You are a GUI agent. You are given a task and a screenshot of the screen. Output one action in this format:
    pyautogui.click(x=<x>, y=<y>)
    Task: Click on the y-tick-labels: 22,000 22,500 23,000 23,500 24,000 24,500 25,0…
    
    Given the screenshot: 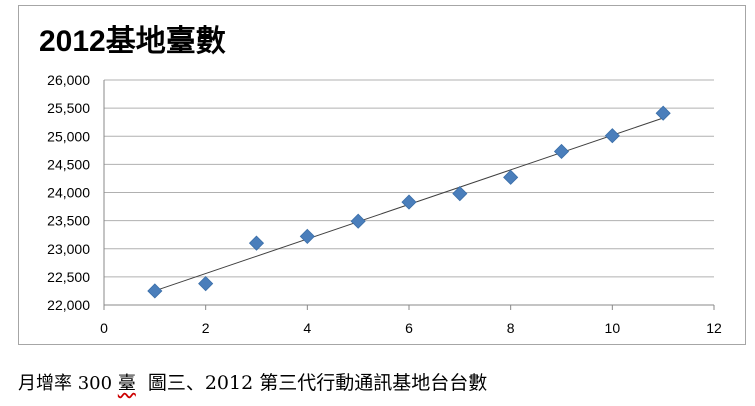 What is the action you would take?
    pyautogui.click(x=68, y=192)
    